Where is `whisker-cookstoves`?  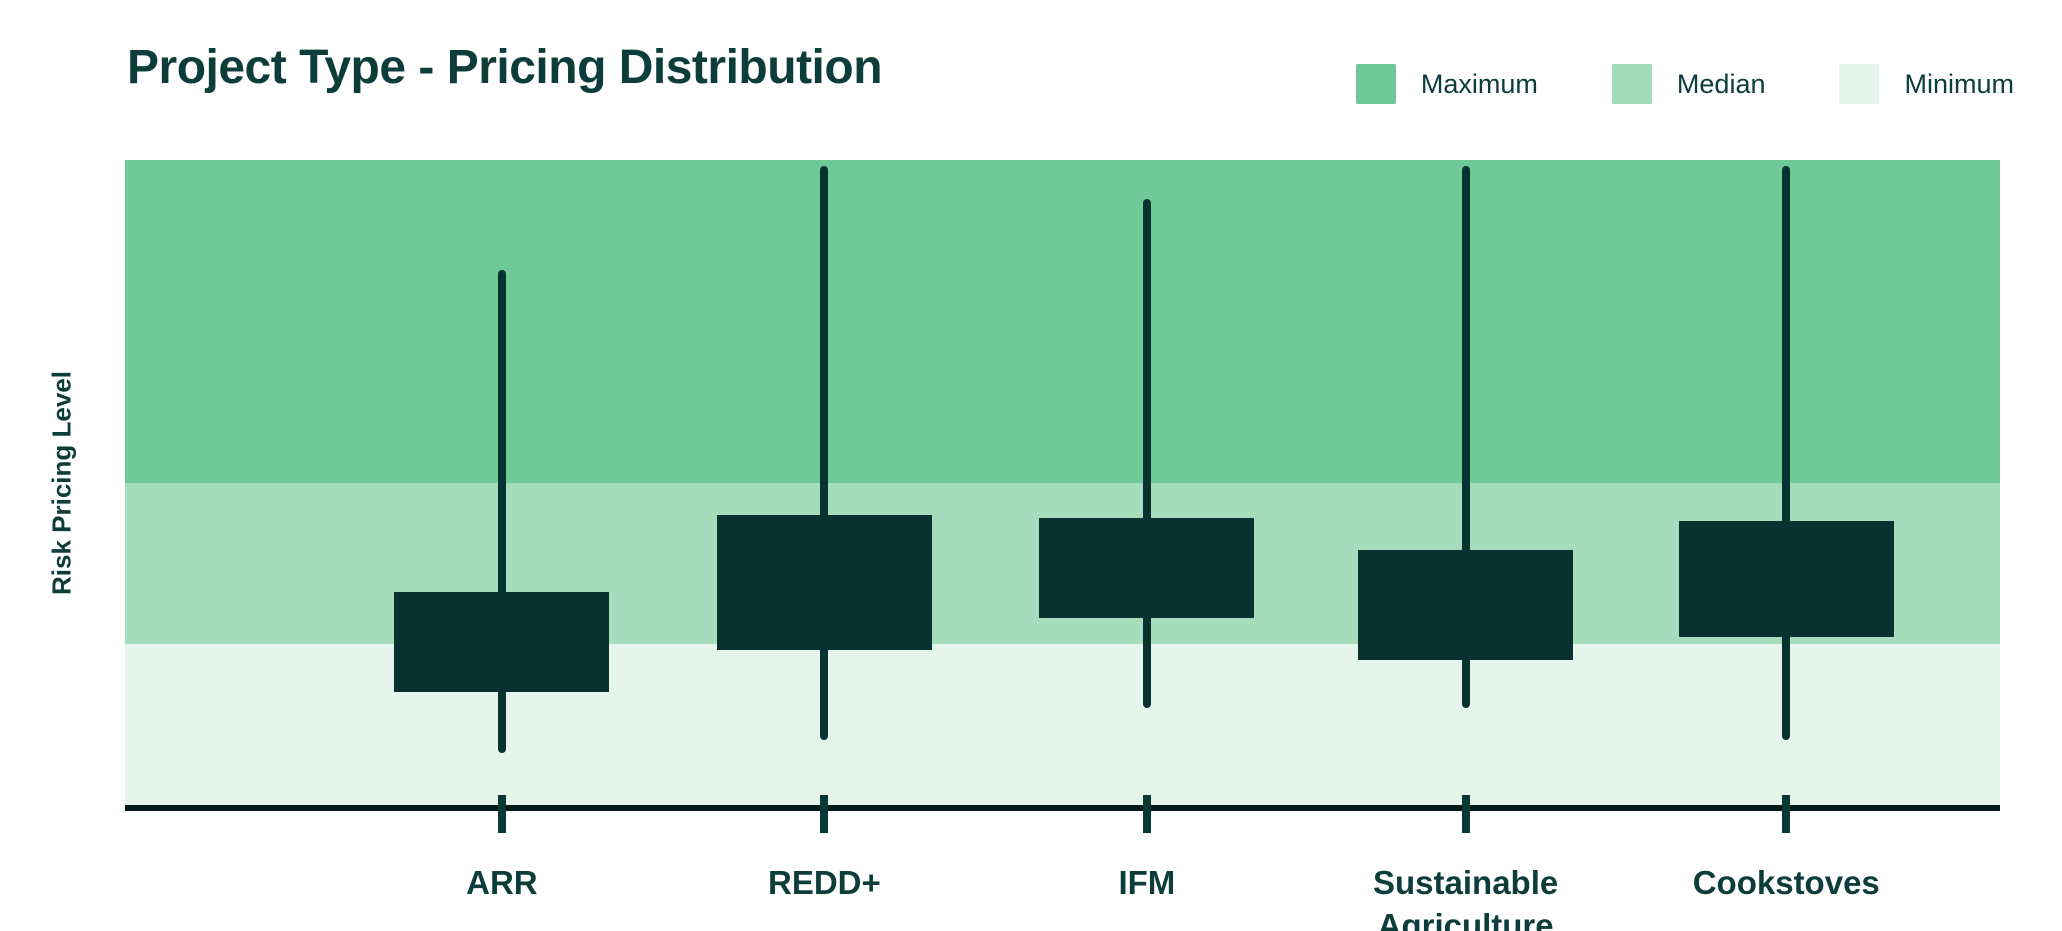
whisker-cookstoves is located at coordinates (1786, 453).